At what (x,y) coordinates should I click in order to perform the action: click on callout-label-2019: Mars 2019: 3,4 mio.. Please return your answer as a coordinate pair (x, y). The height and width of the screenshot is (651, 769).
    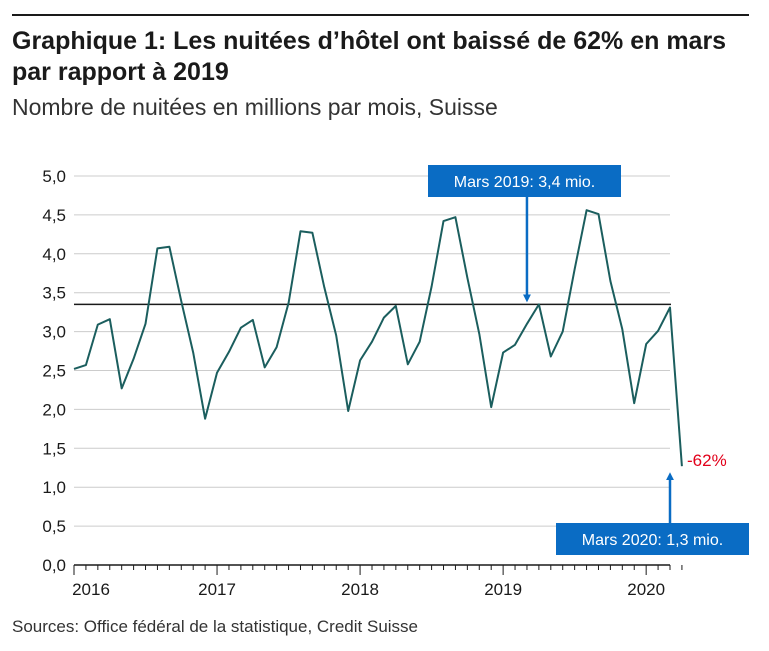
    Looking at the image, I should click on (524, 182).